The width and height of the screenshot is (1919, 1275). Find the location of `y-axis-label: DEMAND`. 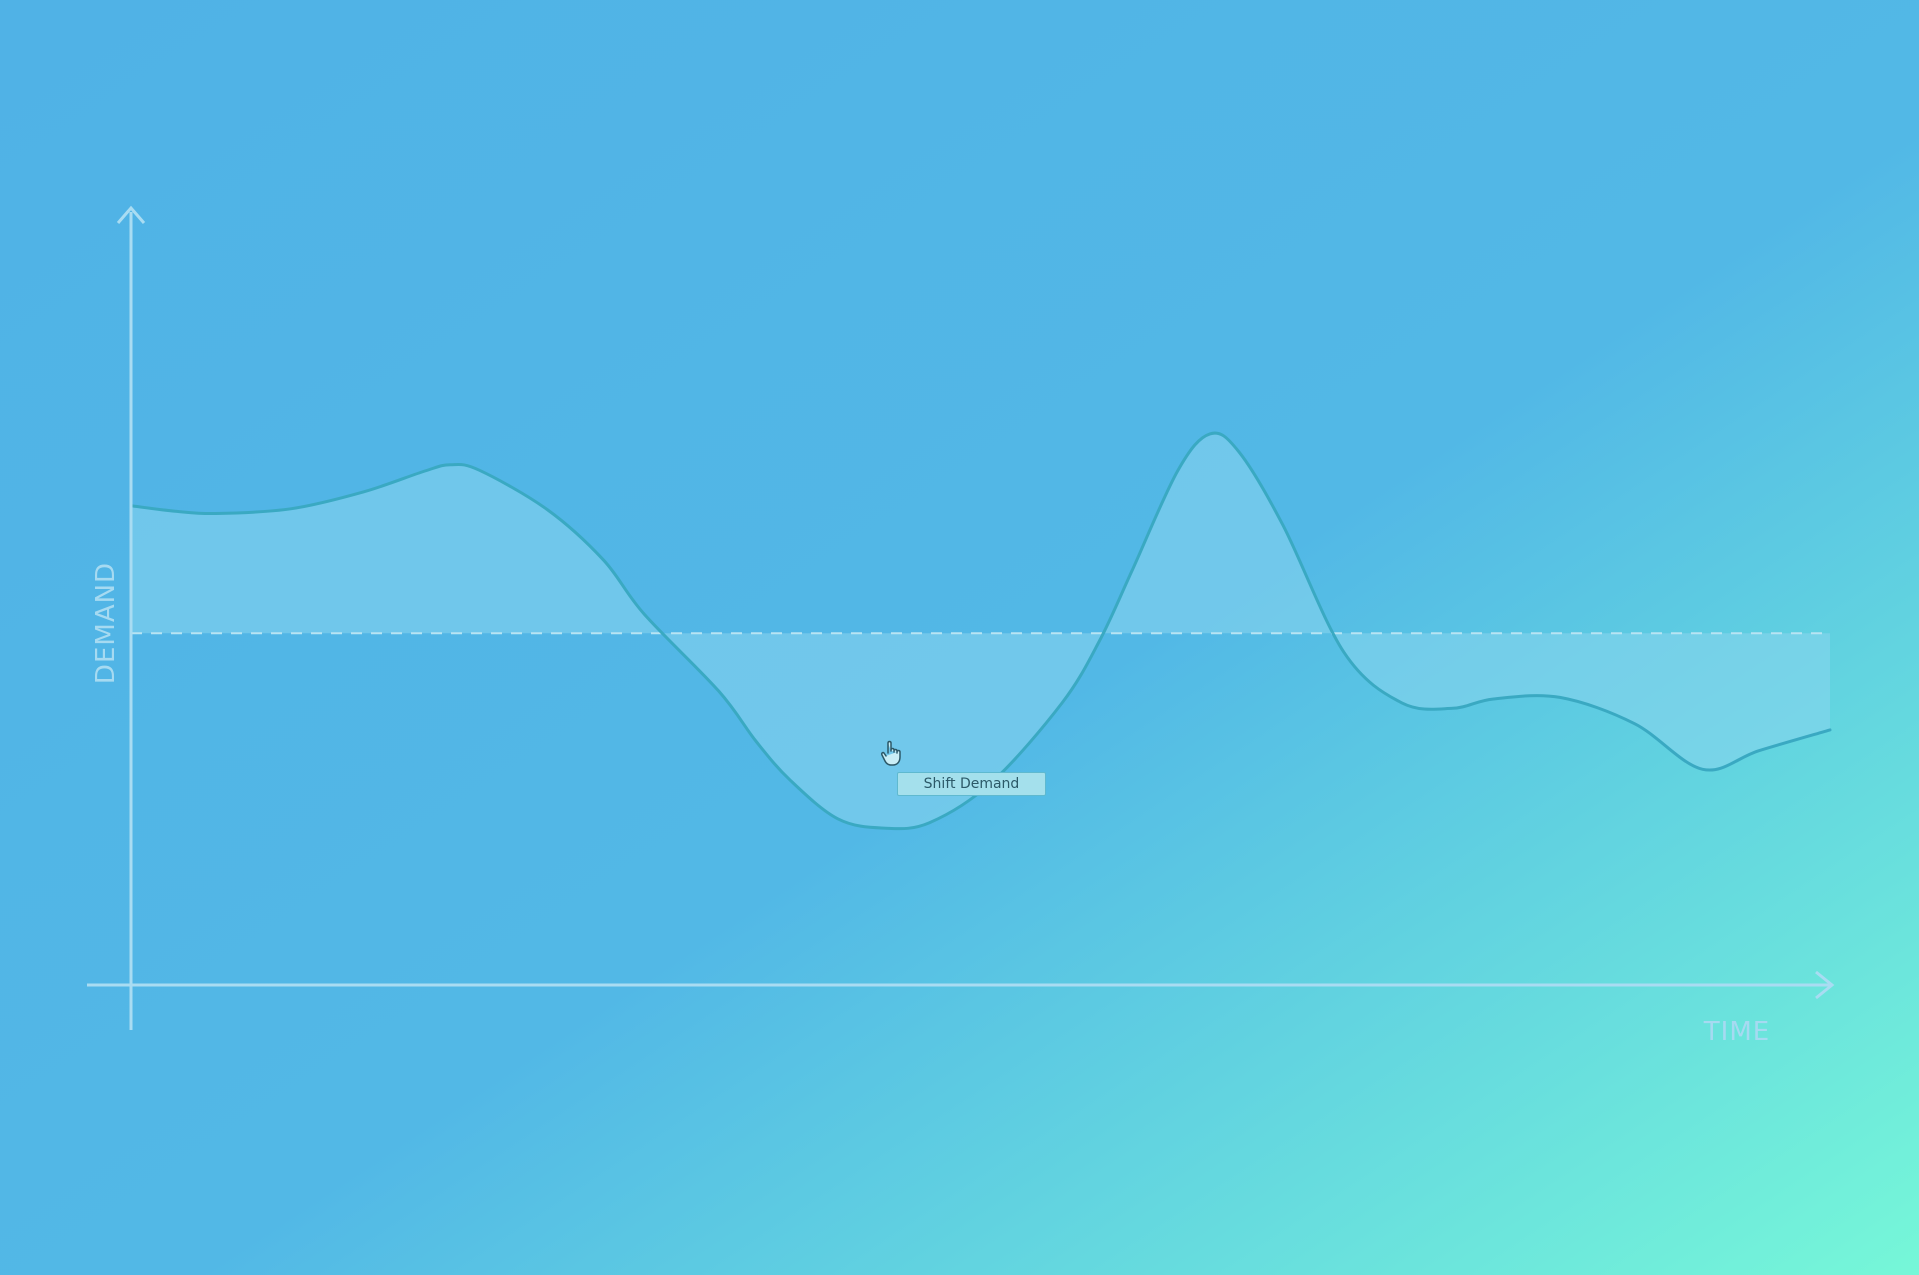

y-axis-label: DEMAND is located at coordinates (106, 623).